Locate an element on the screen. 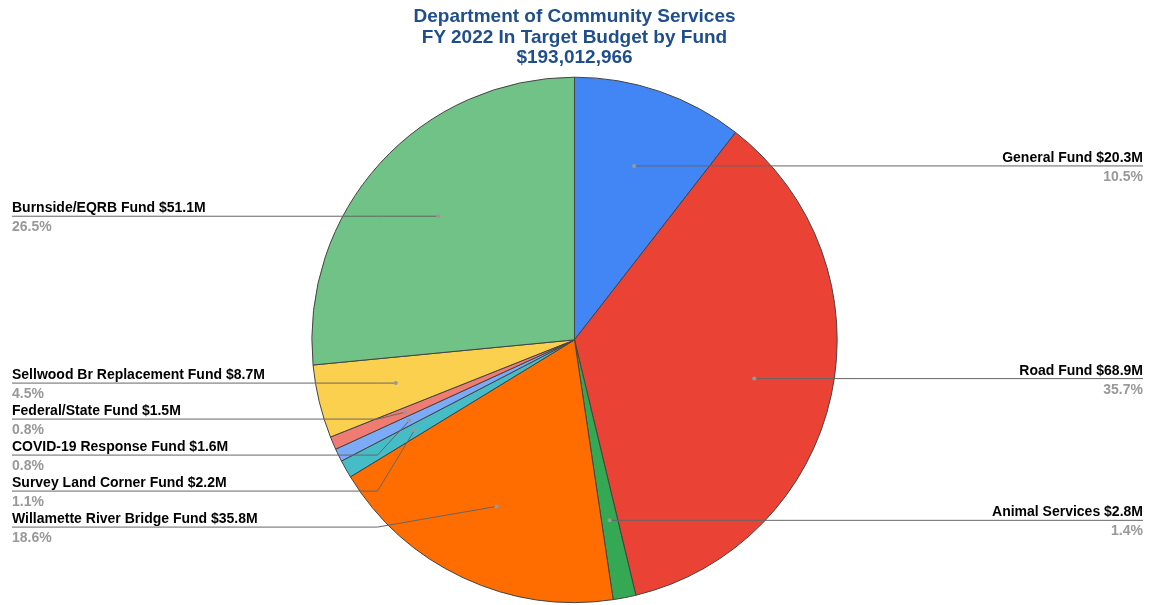  slice-label: Willamette River Bridge Fund $35.8M is located at coordinates (135, 518).